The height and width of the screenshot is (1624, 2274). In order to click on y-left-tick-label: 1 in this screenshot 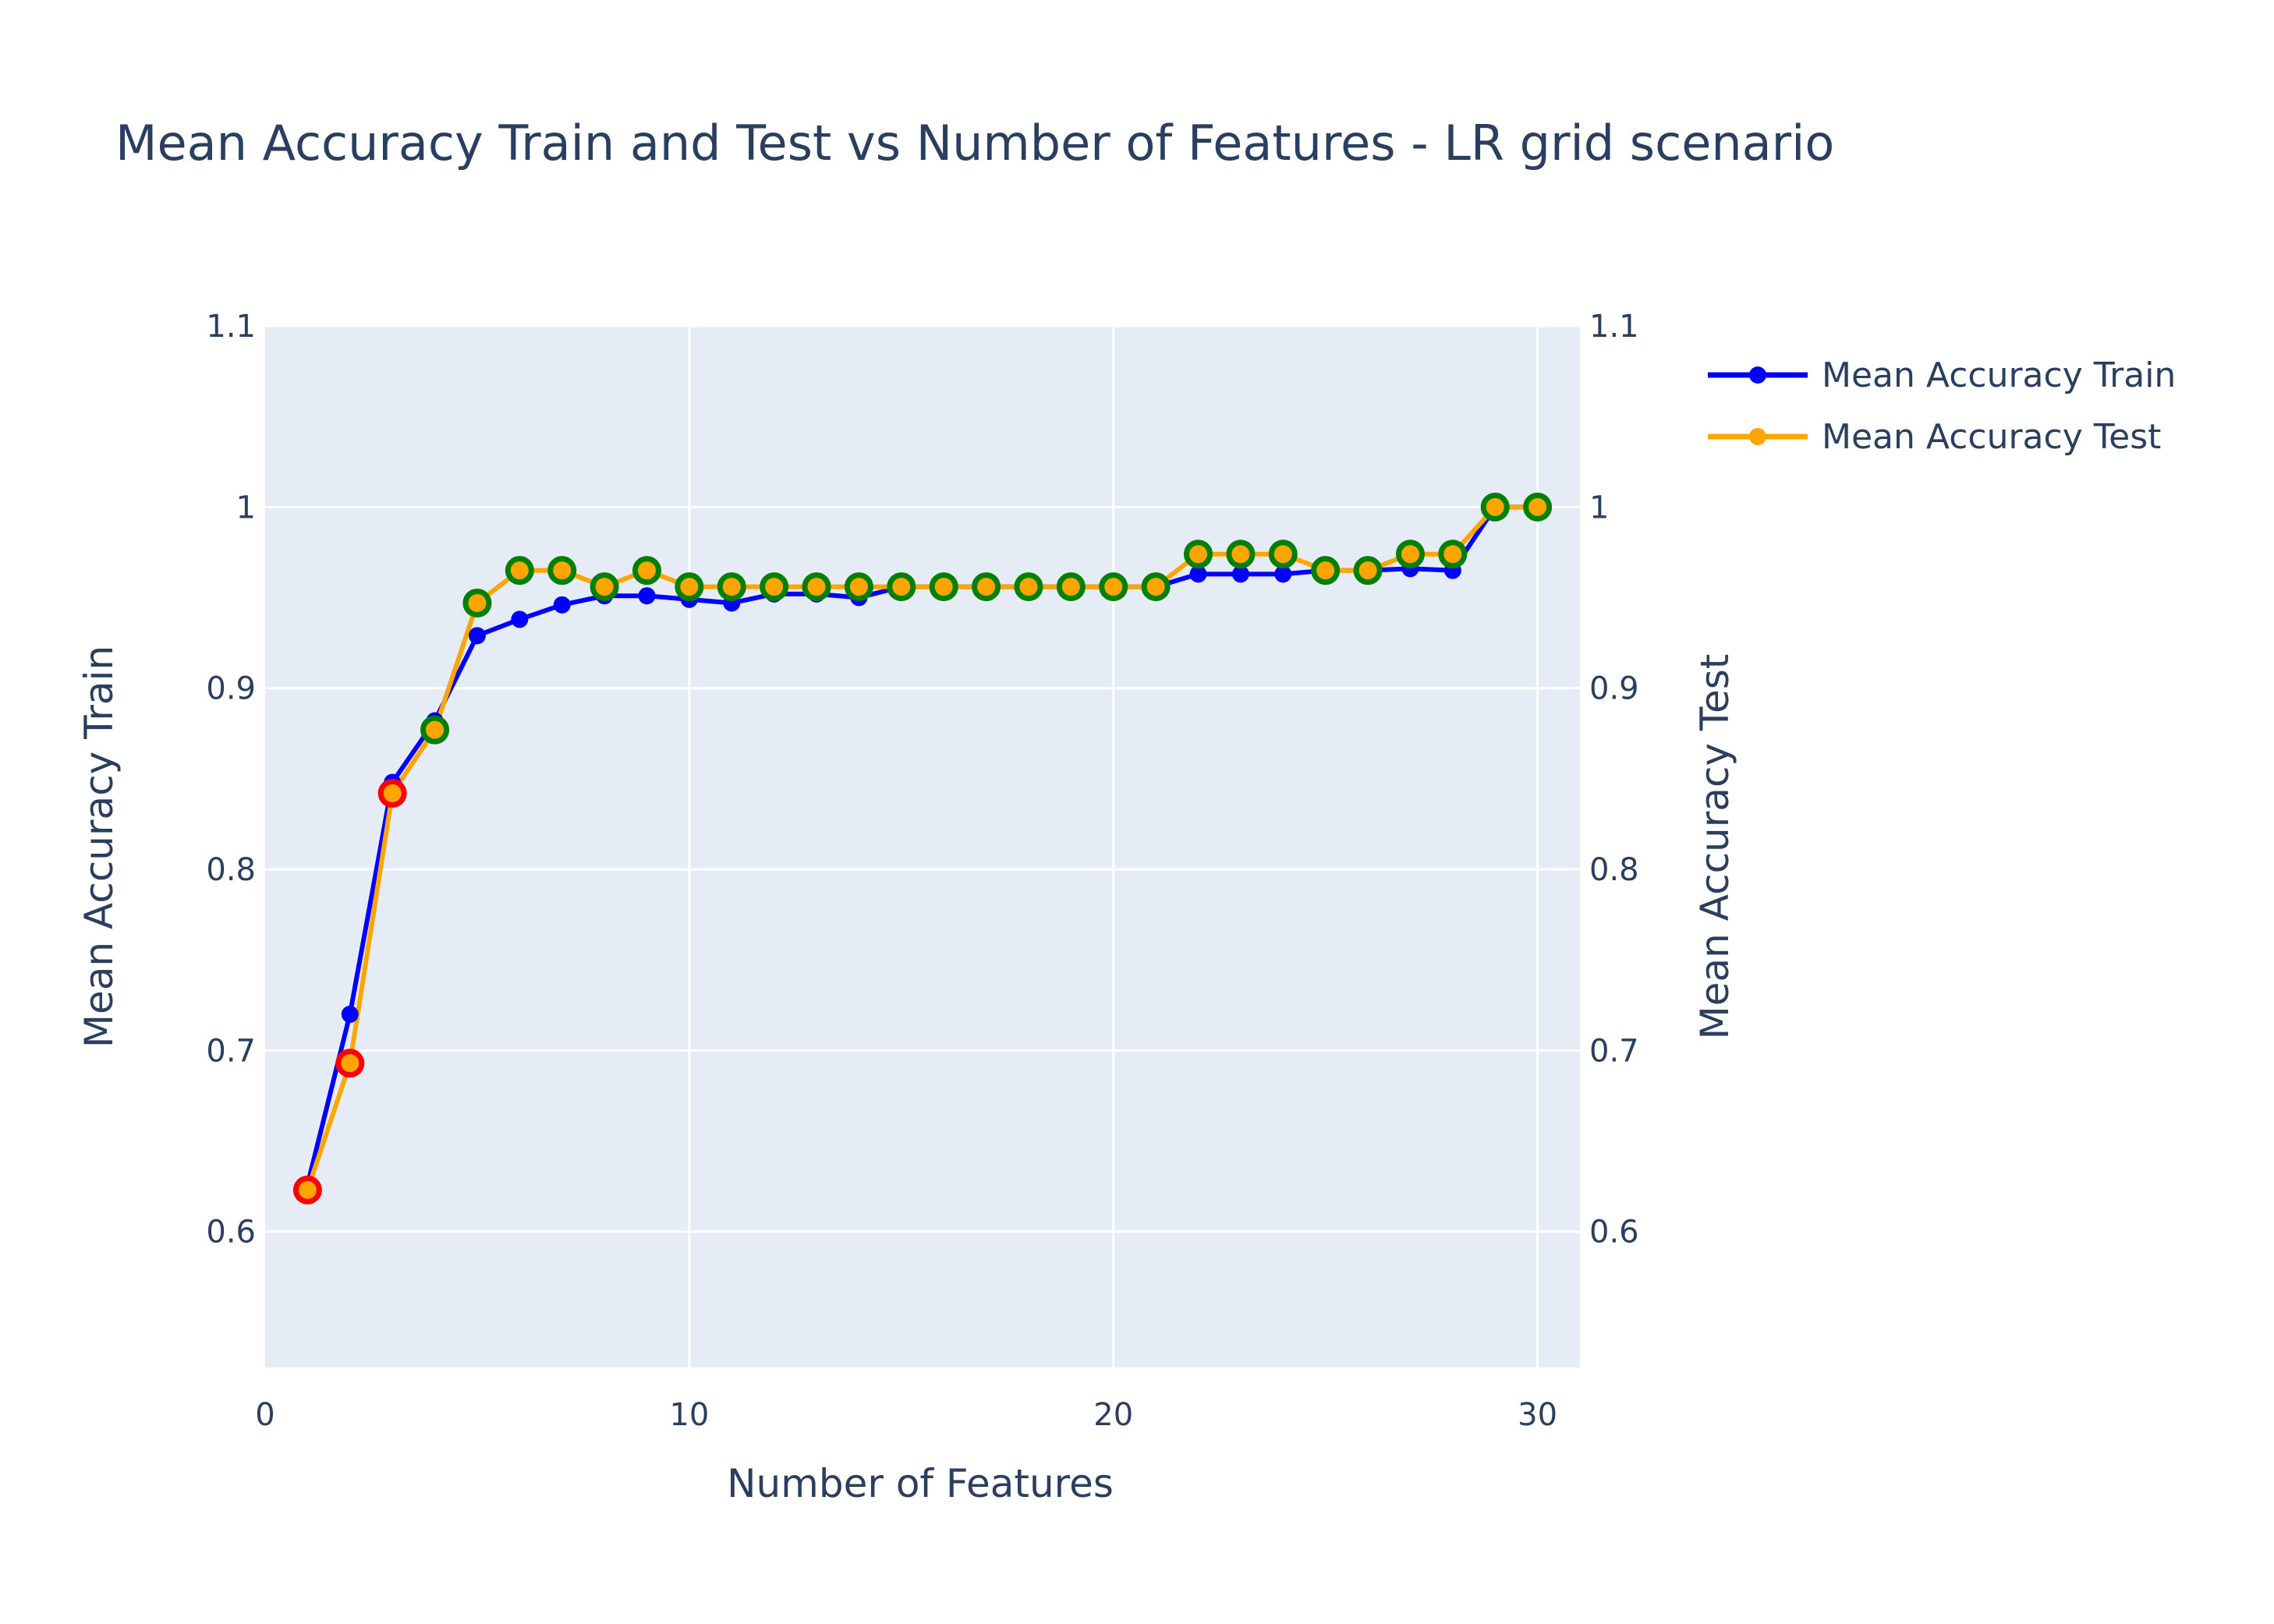, I will do `click(246, 507)`.